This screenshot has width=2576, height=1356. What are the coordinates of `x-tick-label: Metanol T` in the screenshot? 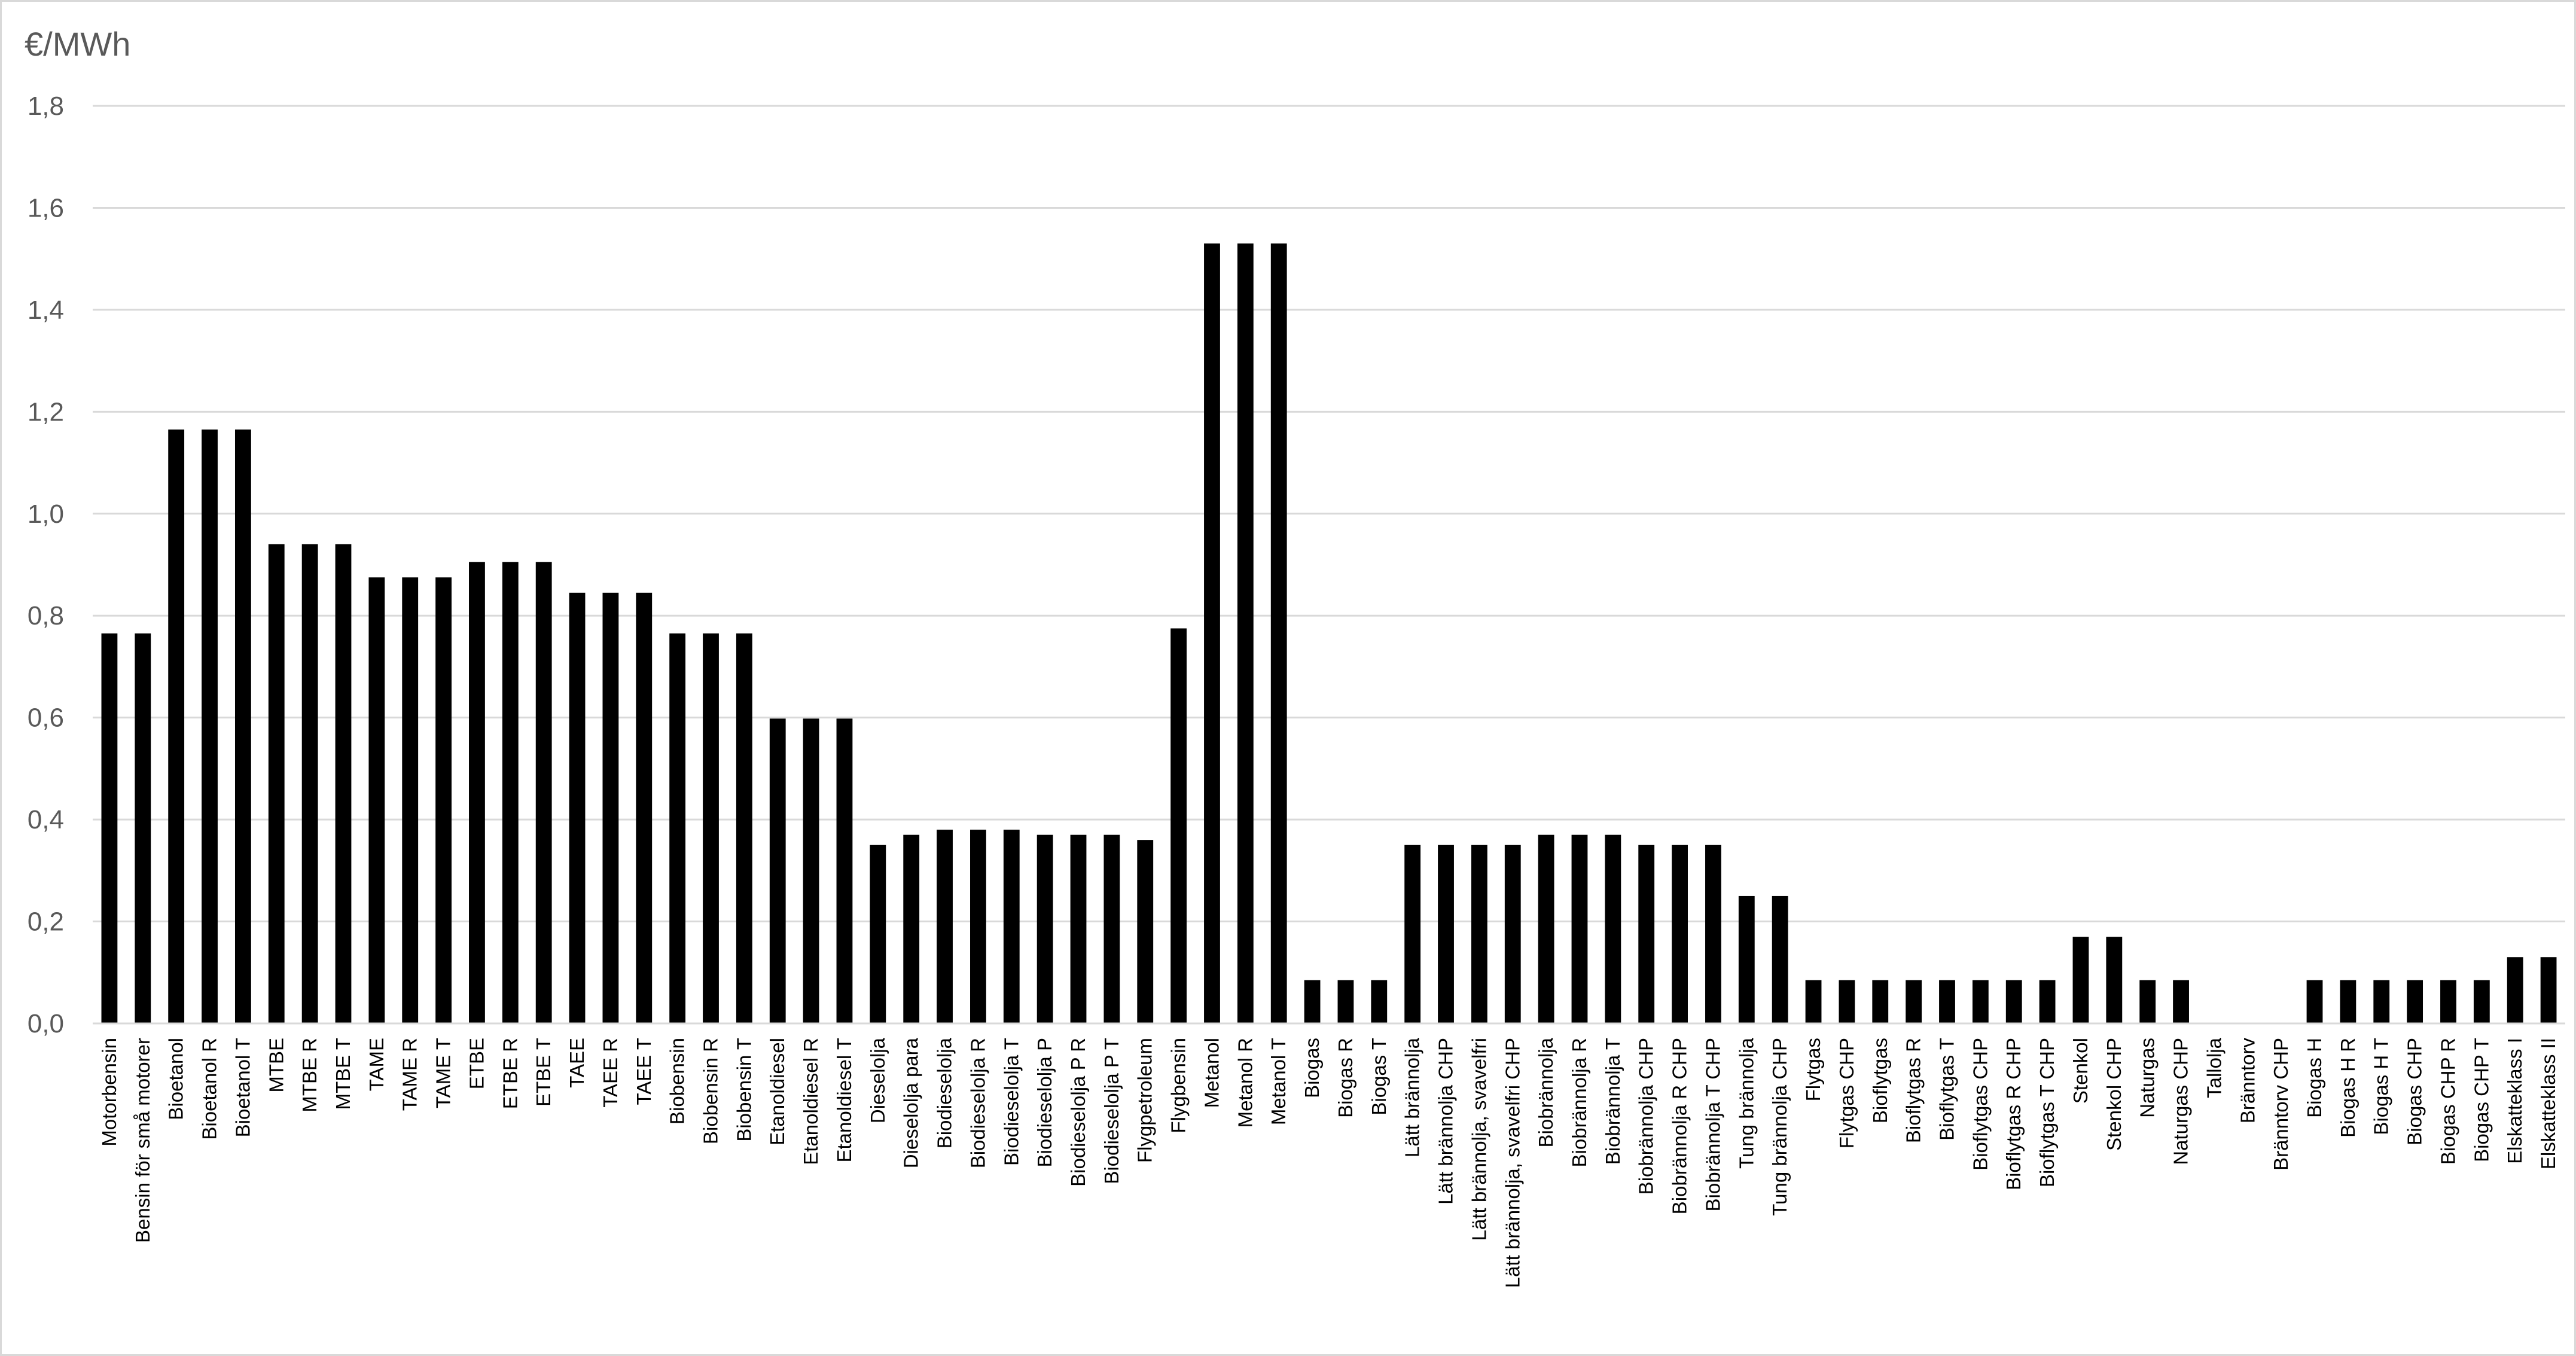 It's located at (1278, 1082).